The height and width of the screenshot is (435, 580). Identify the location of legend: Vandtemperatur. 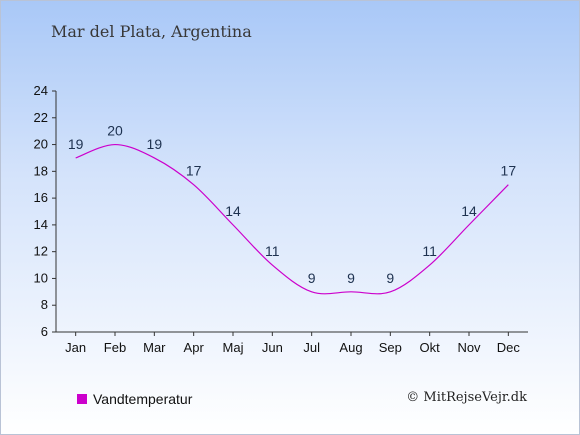
(134, 399).